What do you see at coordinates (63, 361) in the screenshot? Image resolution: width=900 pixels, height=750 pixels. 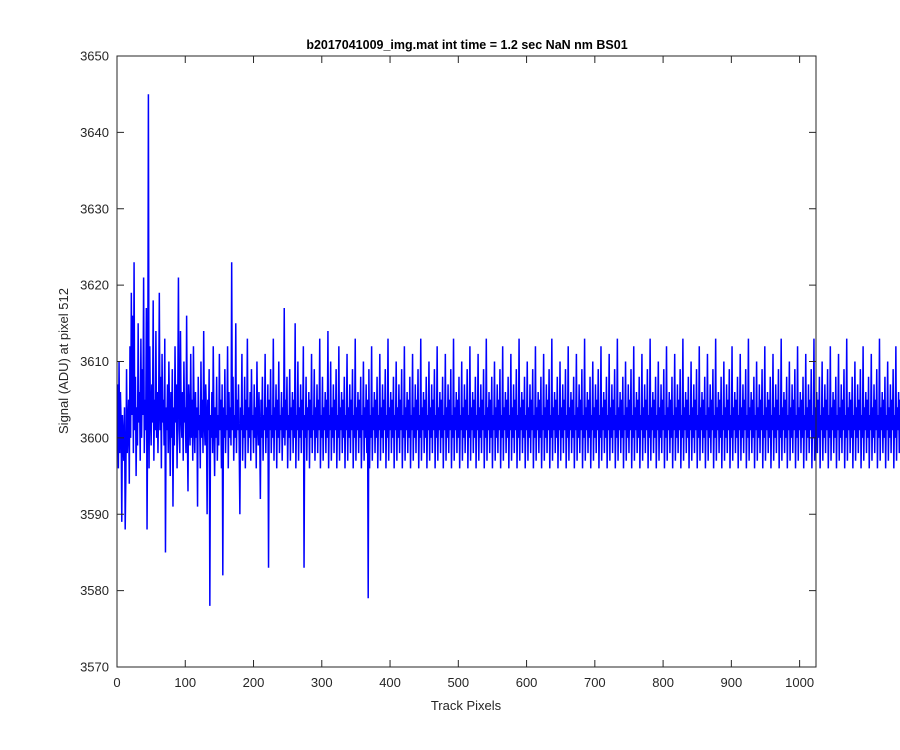 I see `y-axis-label: Signal (ADU) at pixel 512` at bounding box center [63, 361].